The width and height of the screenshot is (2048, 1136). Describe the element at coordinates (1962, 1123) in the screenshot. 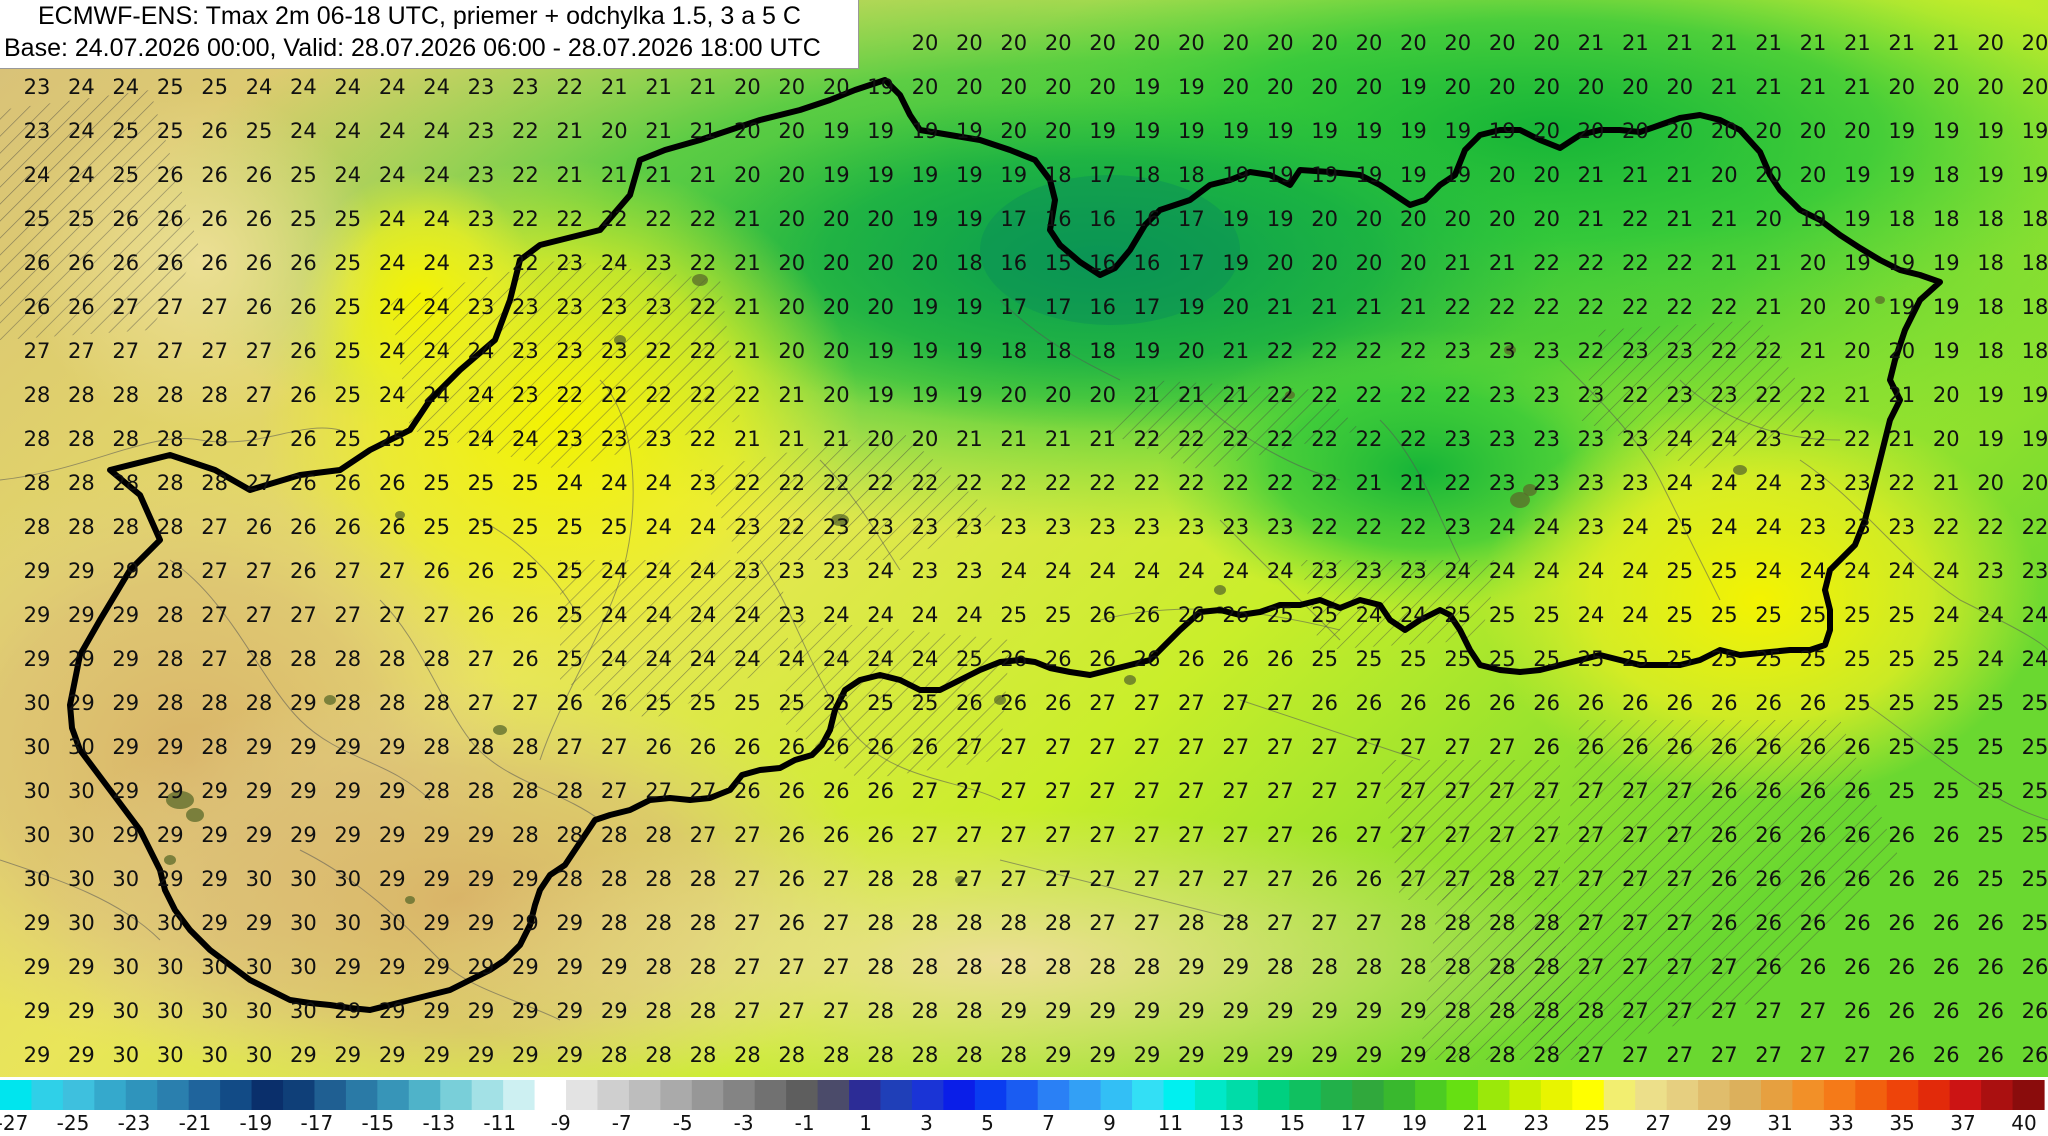

I see `colorbar-tick-label: 37` at that location.